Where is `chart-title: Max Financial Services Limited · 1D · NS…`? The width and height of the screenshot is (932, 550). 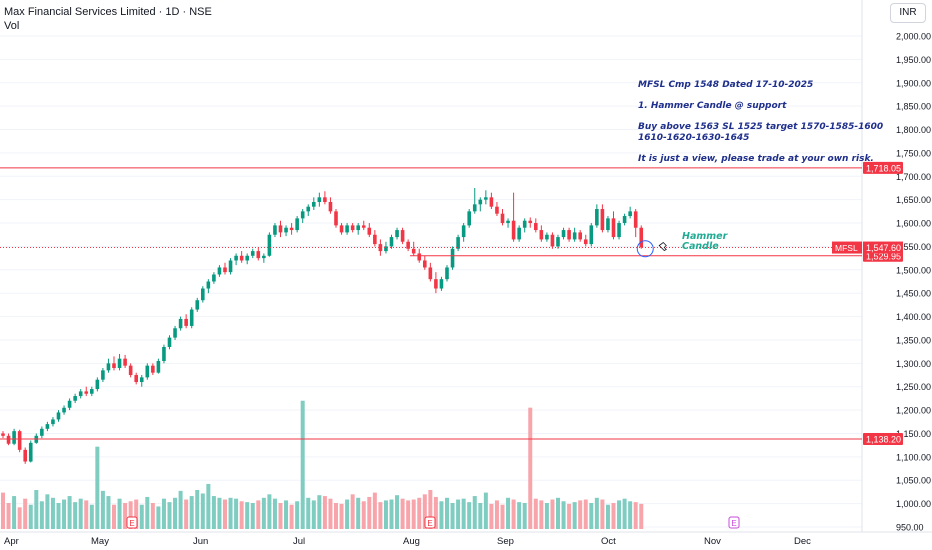 chart-title: Max Financial Services Limited · 1D · NS… is located at coordinates (108, 12).